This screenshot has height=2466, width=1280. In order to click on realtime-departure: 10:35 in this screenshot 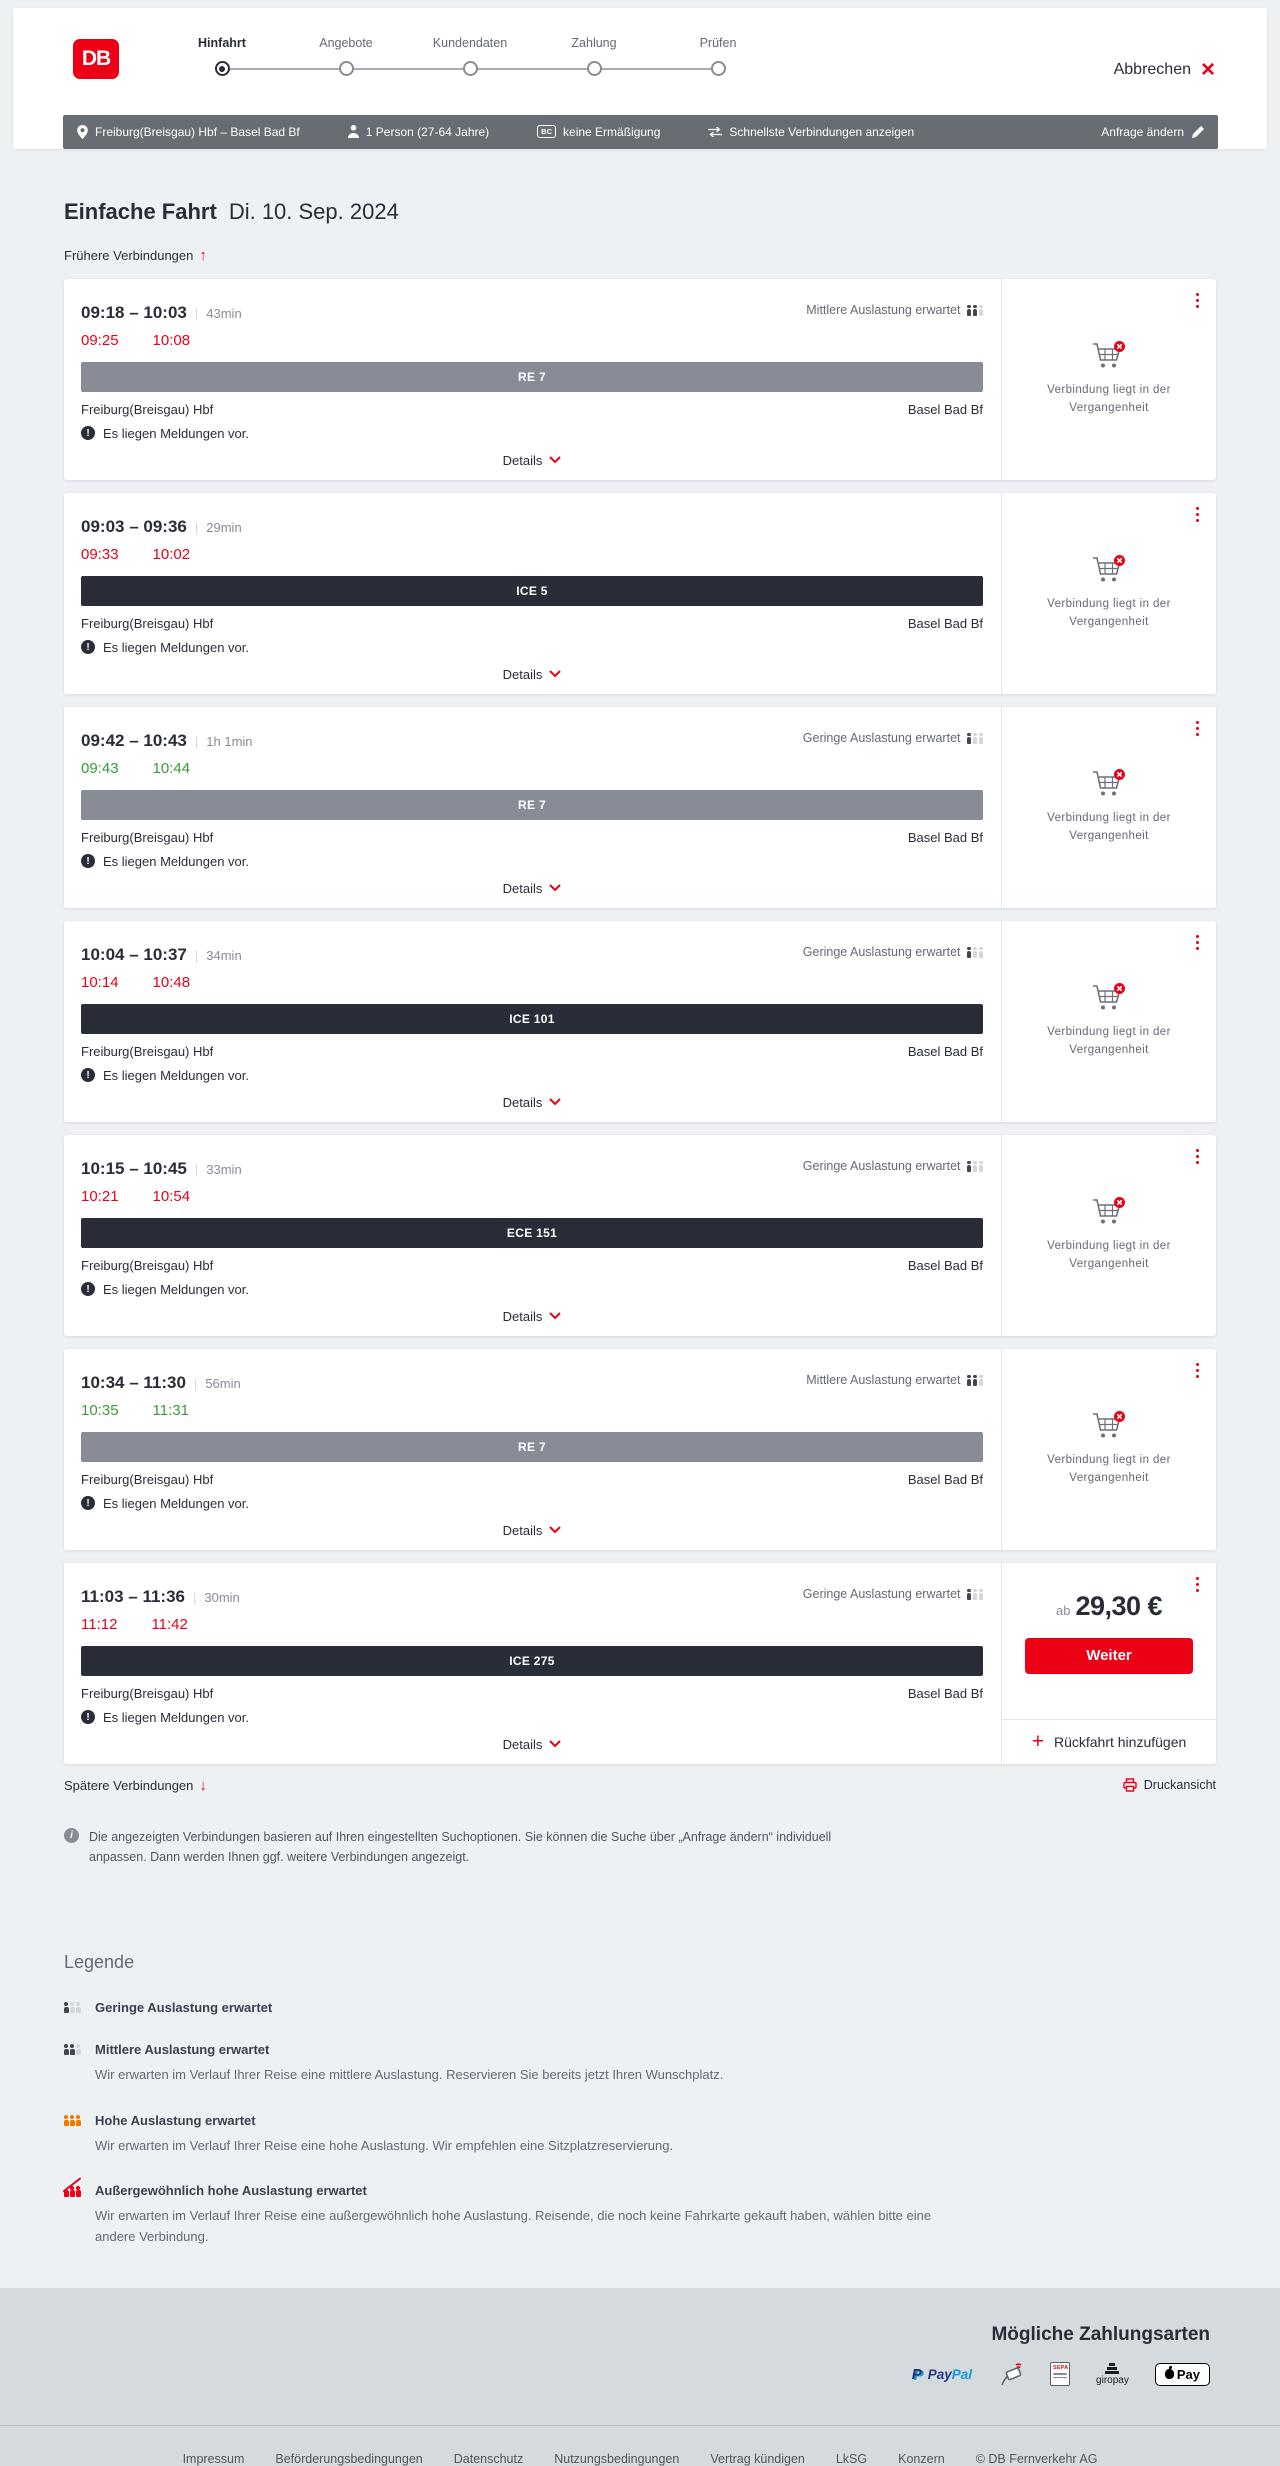, I will do `click(100, 1410)`.